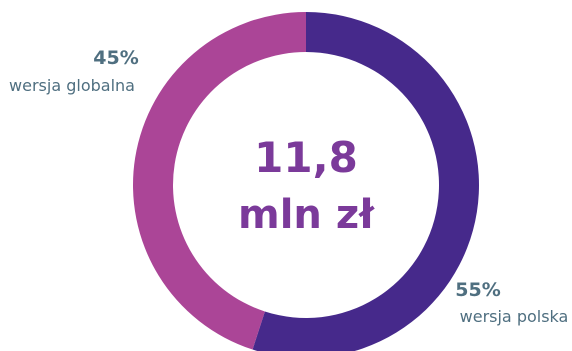 This screenshot has height=351, width=572. Describe the element at coordinates (306, 215) in the screenshot. I see `center-unit: mln zł` at that location.